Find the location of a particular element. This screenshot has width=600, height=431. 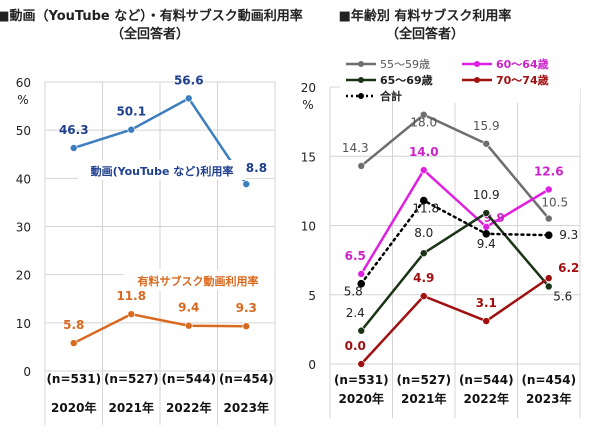

series-name-label: 動画(YouTube など)利用率 is located at coordinates (162, 171).